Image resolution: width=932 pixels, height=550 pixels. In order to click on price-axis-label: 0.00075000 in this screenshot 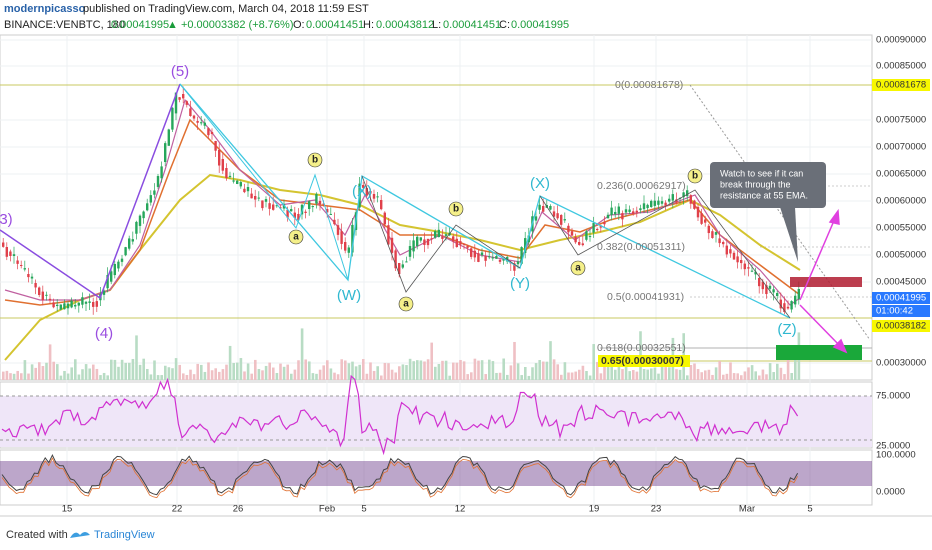, I will do `click(901, 120)`.